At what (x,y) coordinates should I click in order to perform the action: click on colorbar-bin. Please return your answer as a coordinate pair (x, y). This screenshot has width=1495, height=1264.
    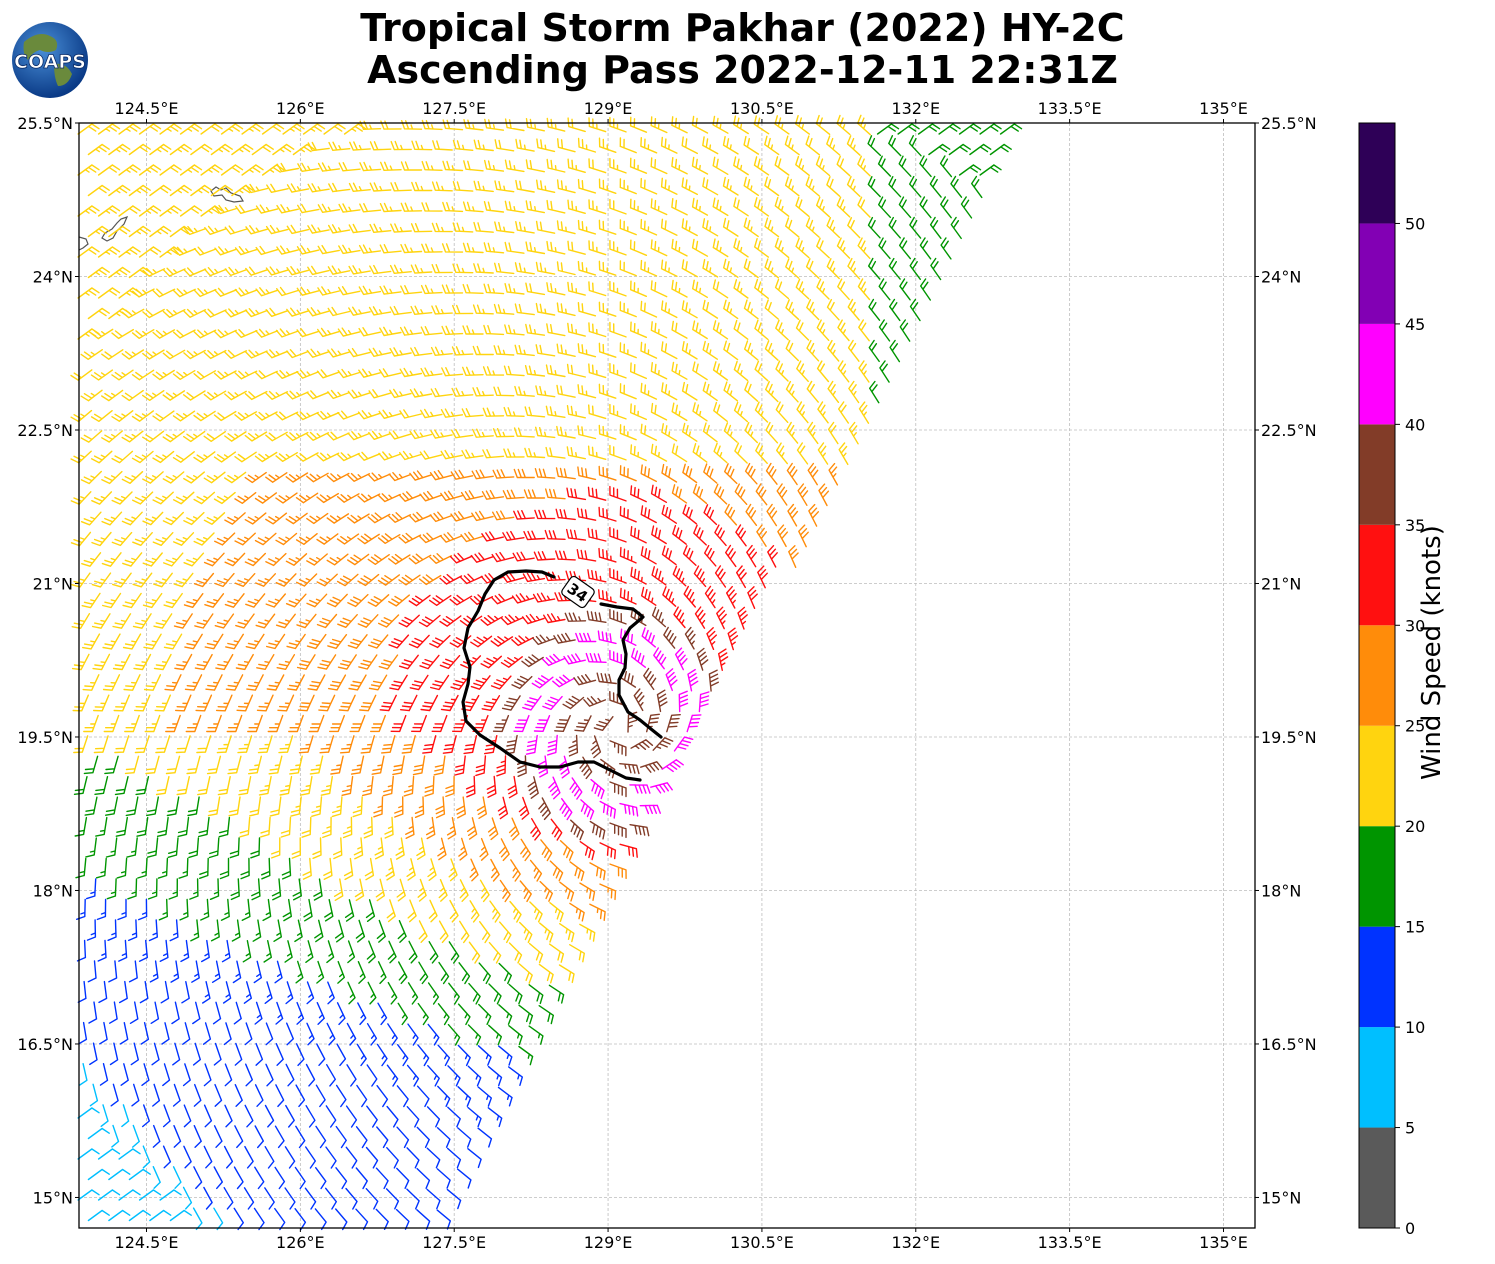
    Looking at the image, I should click on (1377, 575).